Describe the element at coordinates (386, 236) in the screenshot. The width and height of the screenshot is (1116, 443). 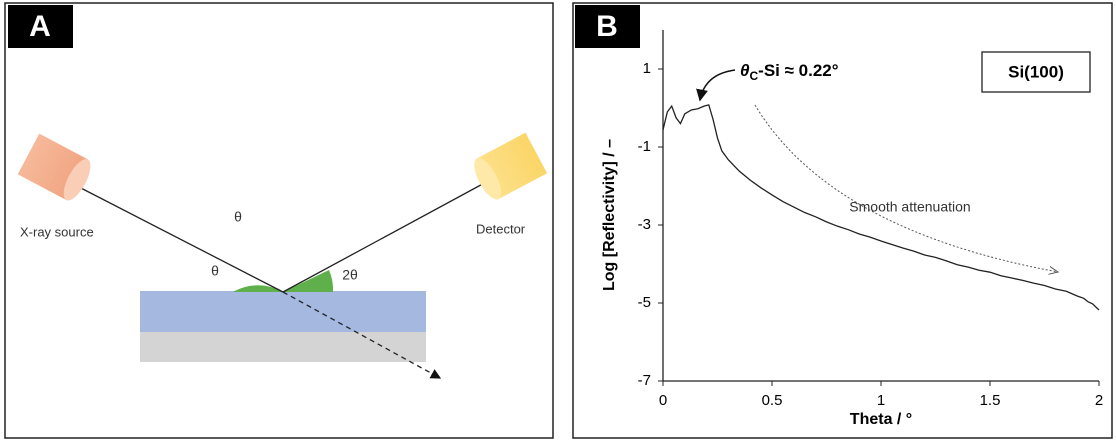
I see `reflected-beam` at that location.